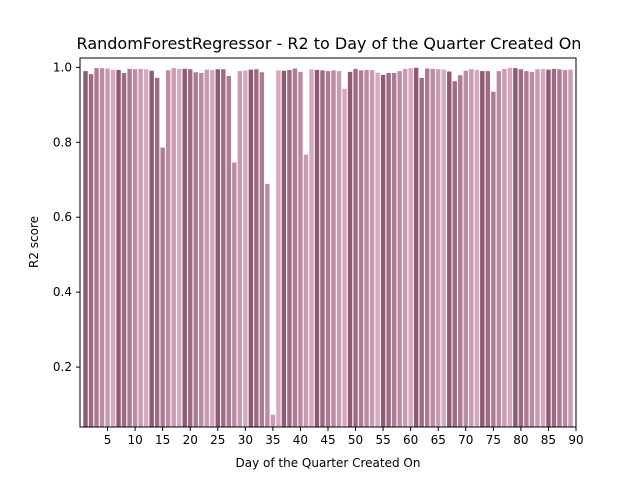  What do you see at coordinates (410, 440) in the screenshot?
I see `x-tick-label: 60` at bounding box center [410, 440].